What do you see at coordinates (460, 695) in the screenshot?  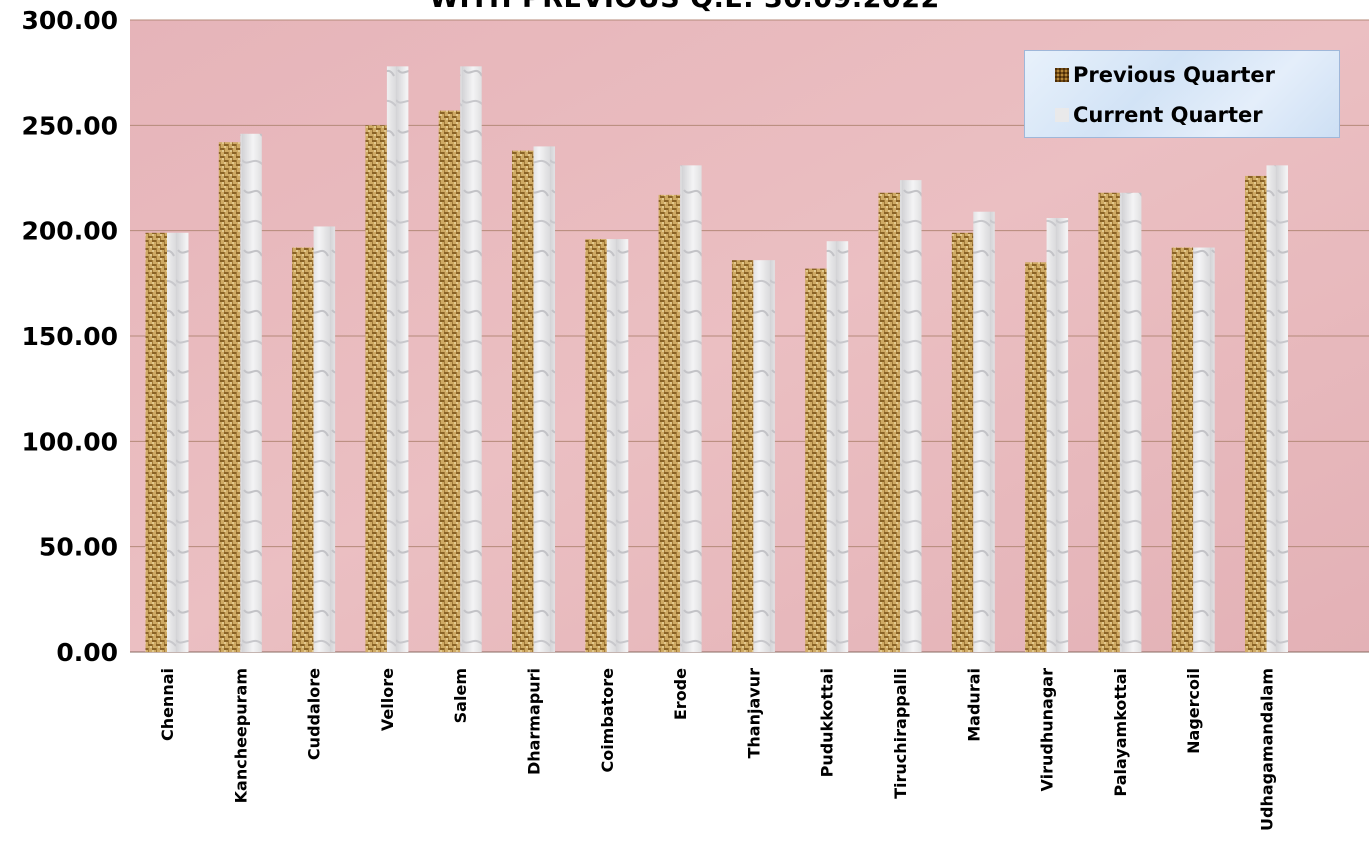 I see `x-tick-label: Salem` at bounding box center [460, 695].